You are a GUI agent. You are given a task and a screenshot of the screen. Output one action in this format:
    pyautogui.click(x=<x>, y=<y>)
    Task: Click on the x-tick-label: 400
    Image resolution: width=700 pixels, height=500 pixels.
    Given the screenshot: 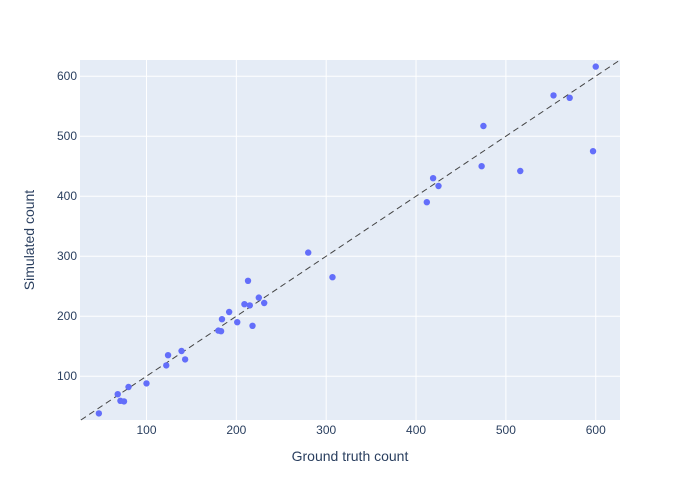 What is the action you would take?
    pyautogui.click(x=416, y=430)
    